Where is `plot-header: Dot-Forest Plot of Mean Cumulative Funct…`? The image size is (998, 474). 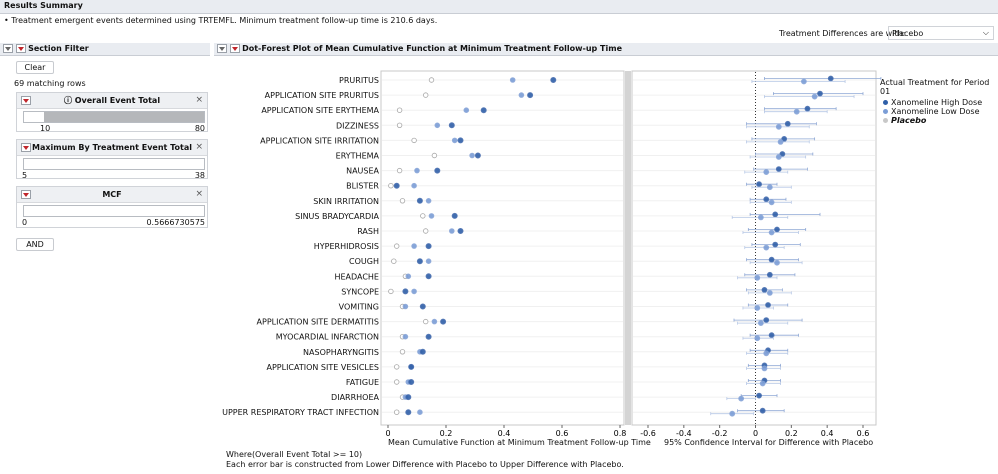 plot-header: Dot-Forest Plot of Mean Cumulative Funct… is located at coordinates (606, 49).